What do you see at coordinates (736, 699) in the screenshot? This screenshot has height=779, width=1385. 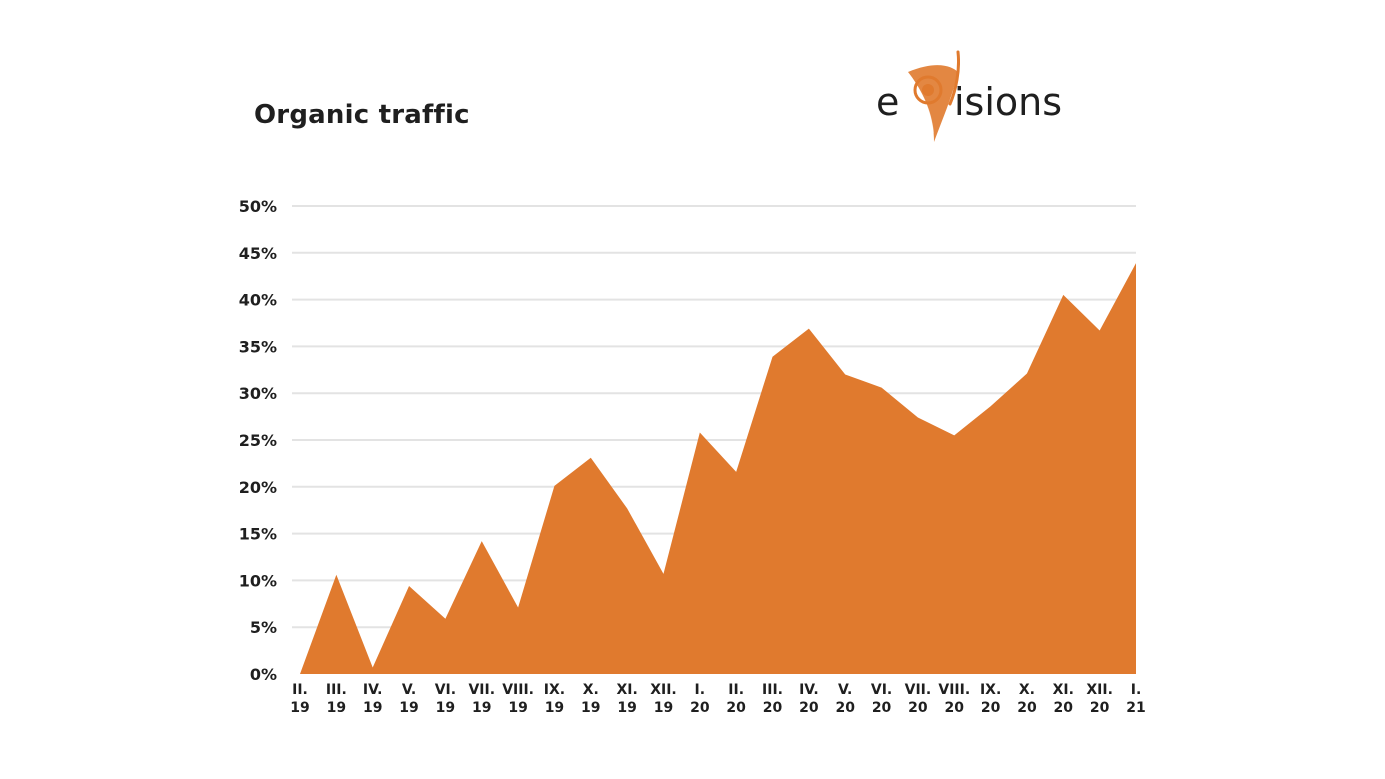 I see `x-tick-label: II. 20` at bounding box center [736, 699].